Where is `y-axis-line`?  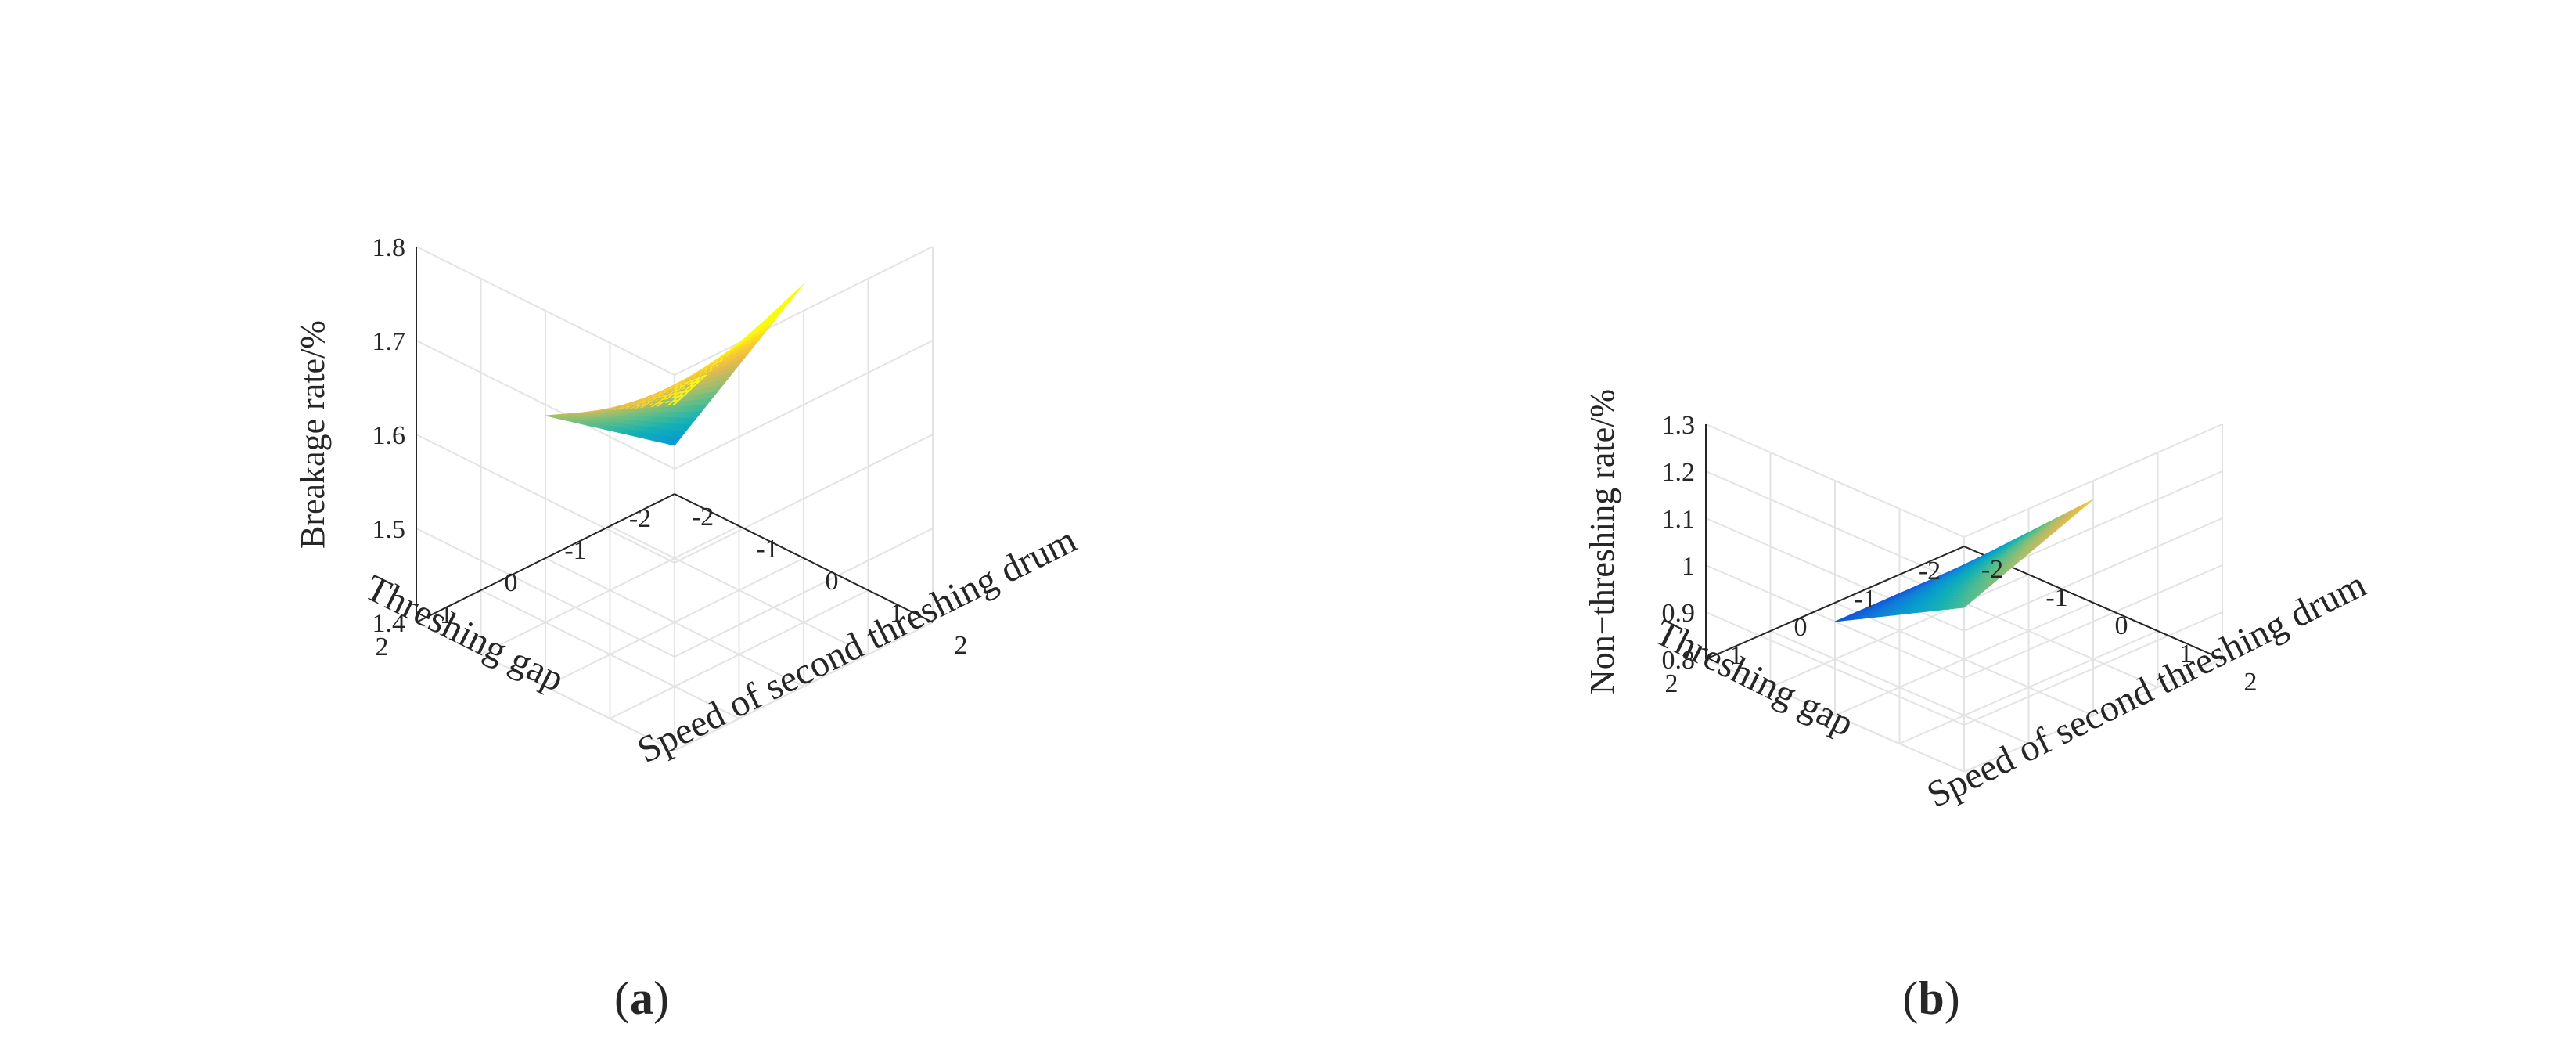
y-axis-line is located at coordinates (804, 558).